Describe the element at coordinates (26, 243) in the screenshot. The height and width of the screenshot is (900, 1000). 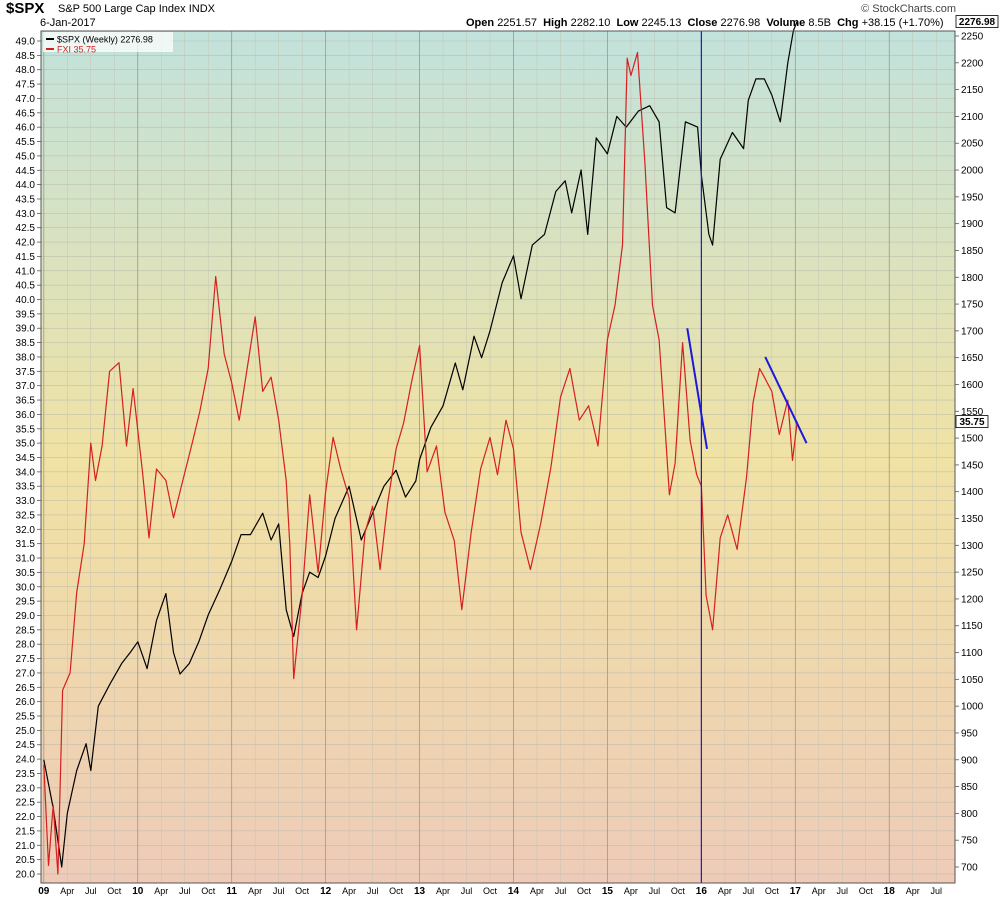
I see `left-tick-label: 42.0` at that location.